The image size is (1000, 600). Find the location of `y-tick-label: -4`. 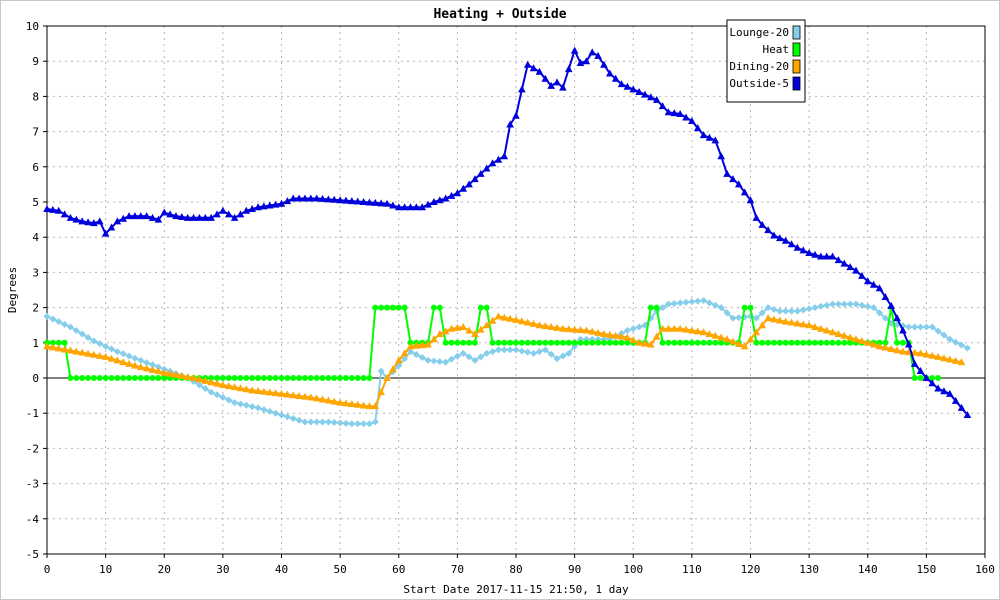

y-tick-label: -4 is located at coordinates (33, 519).